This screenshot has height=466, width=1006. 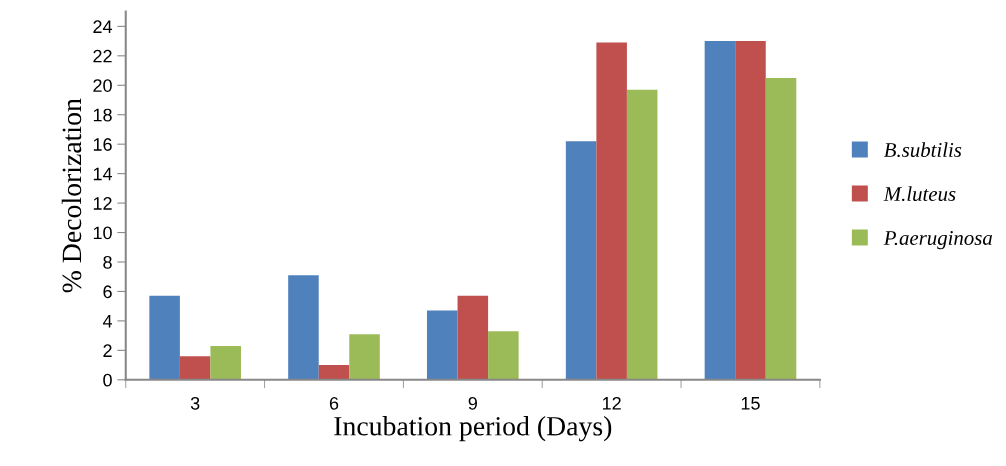 What do you see at coordinates (103, 26) in the screenshot?
I see `y-tick-label: 24` at bounding box center [103, 26].